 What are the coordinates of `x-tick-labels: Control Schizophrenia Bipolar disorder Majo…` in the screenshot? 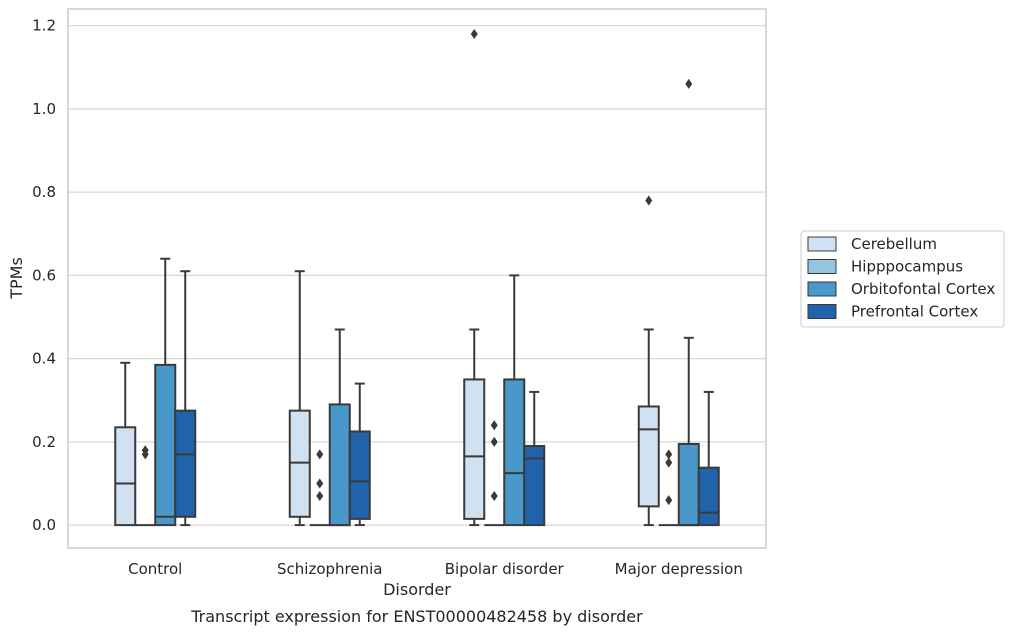 It's located at (435, 569).